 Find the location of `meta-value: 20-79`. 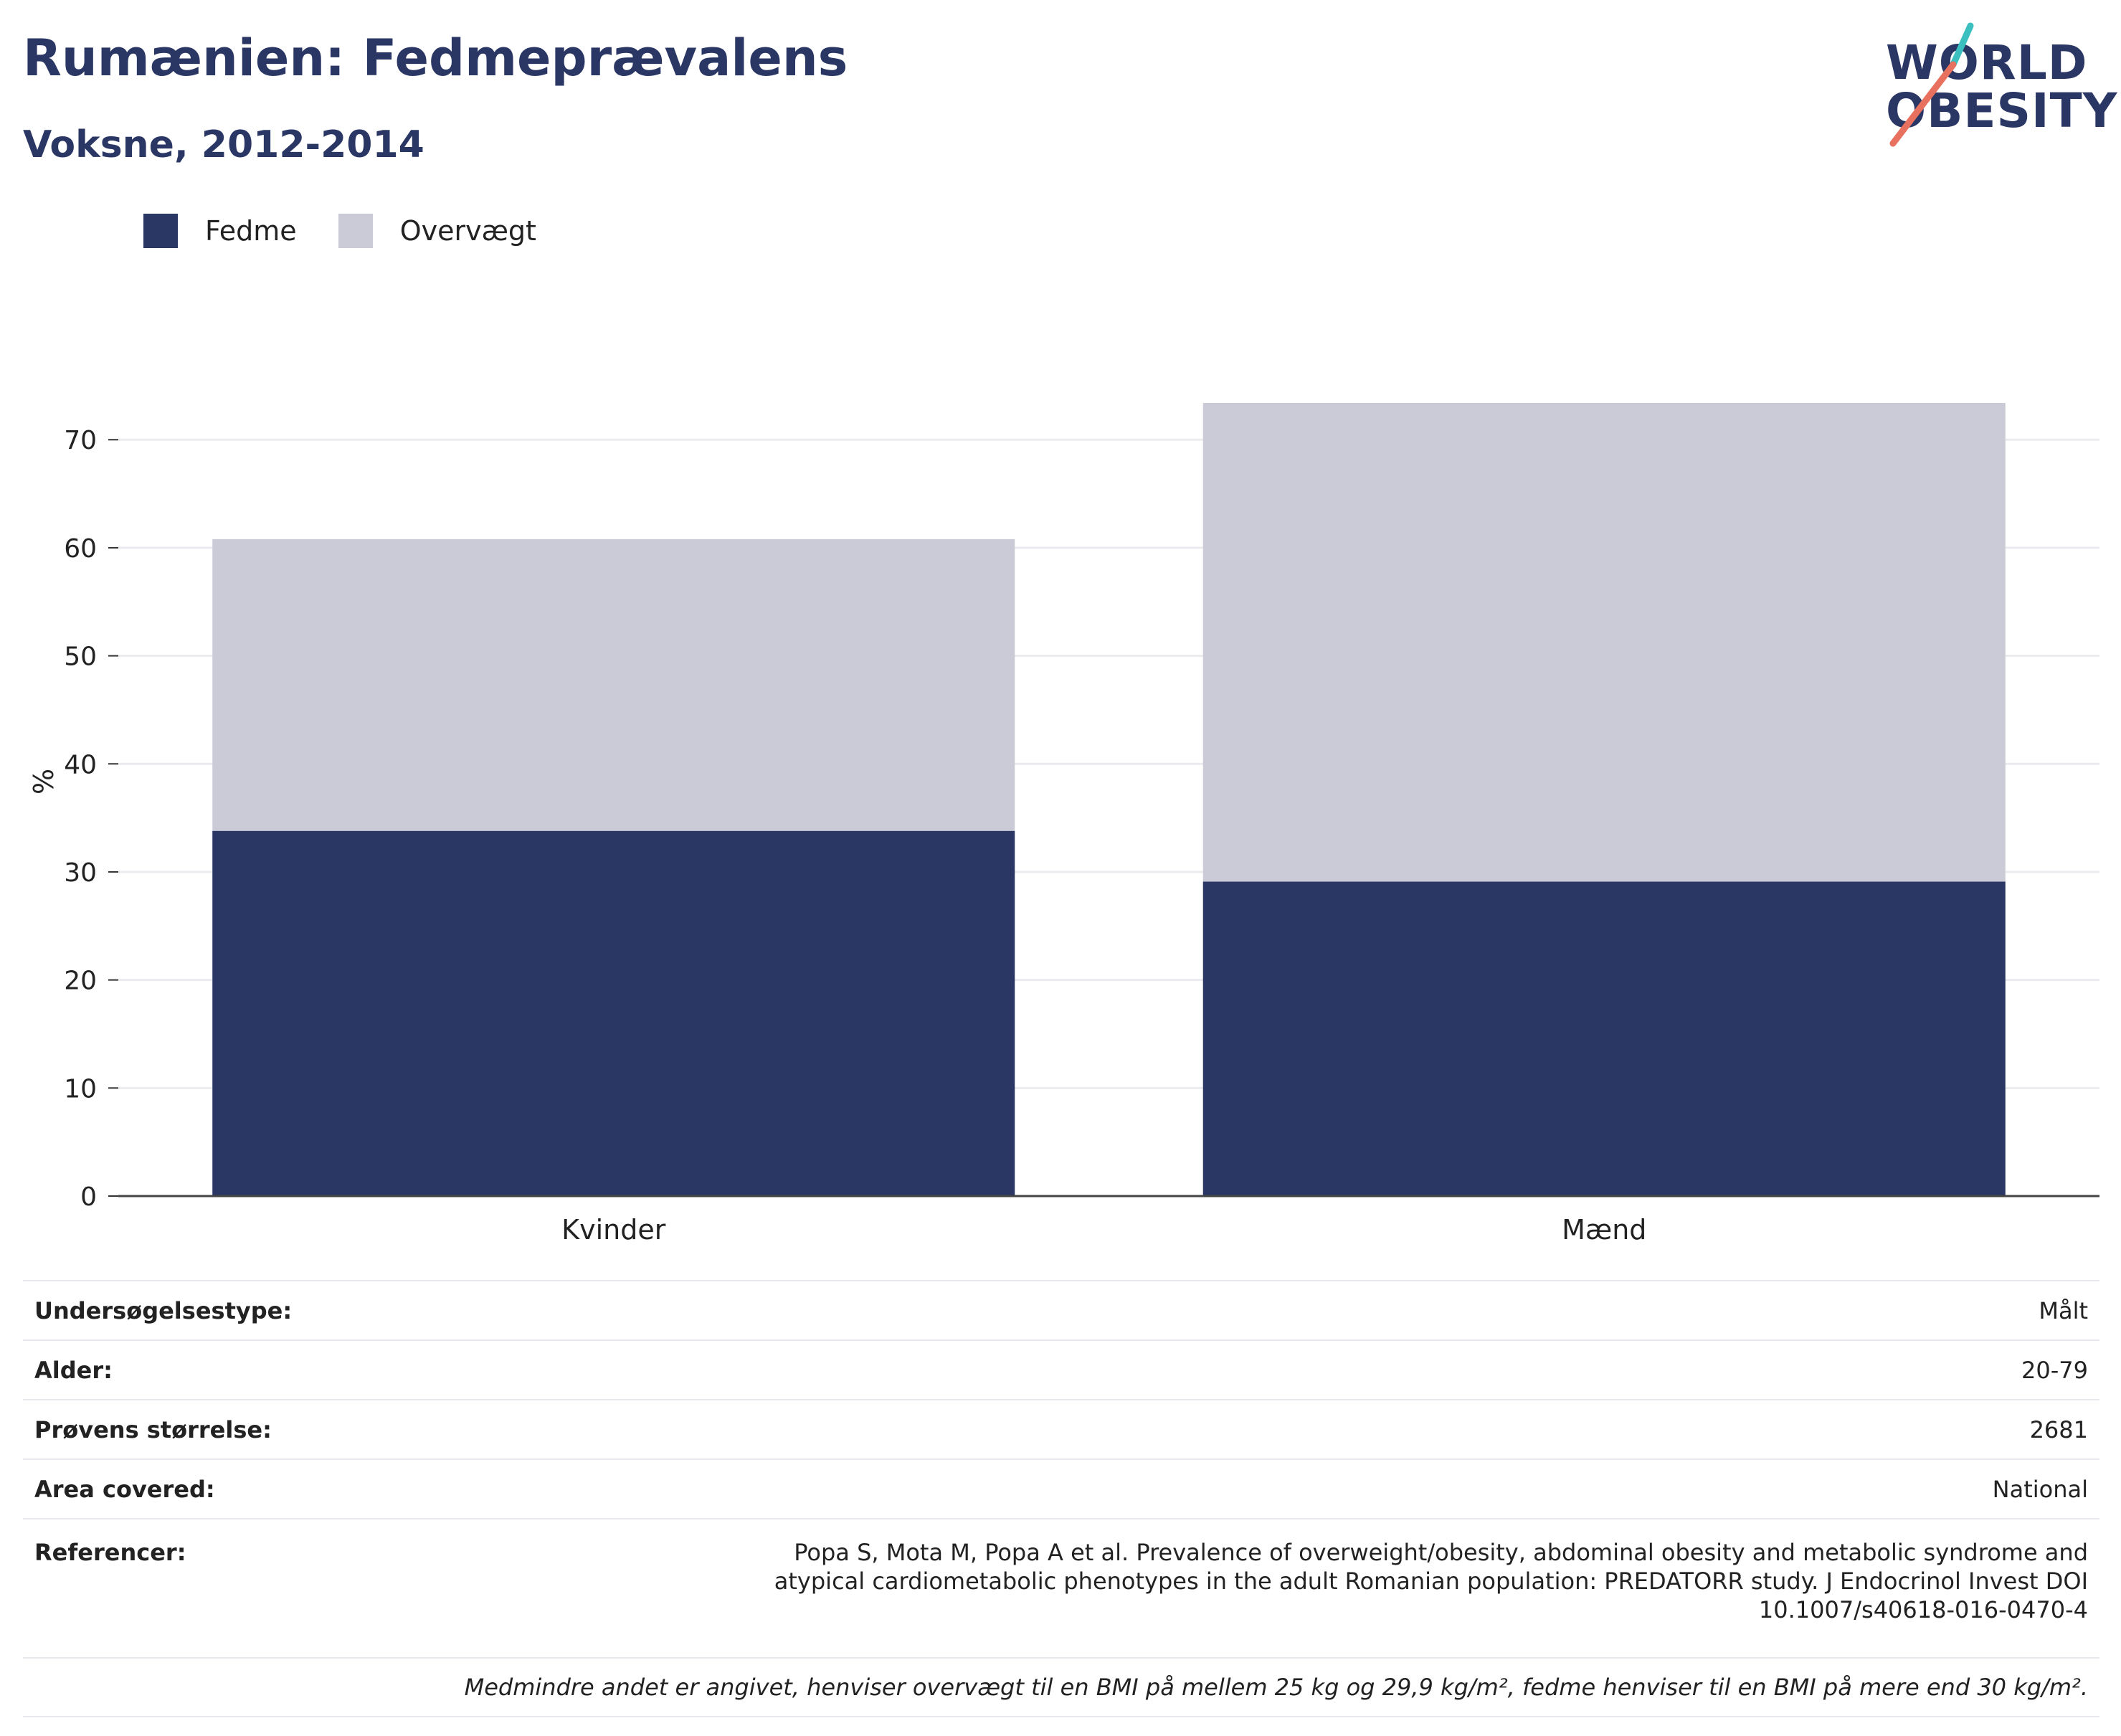

meta-value: 20-79 is located at coordinates (1323, 1370).